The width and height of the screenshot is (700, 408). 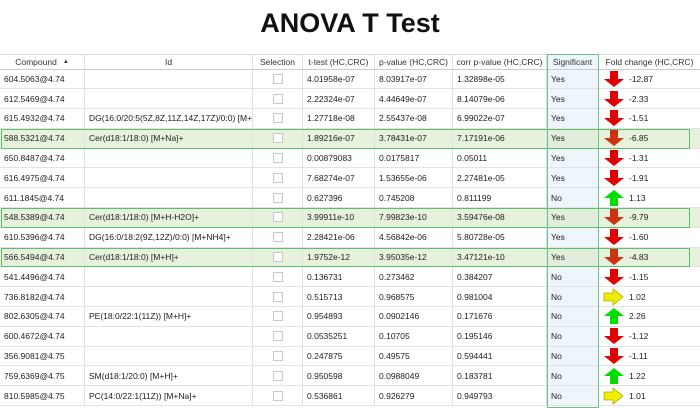 I want to click on fold-change-cell: 1.22, so click(x=649, y=375).